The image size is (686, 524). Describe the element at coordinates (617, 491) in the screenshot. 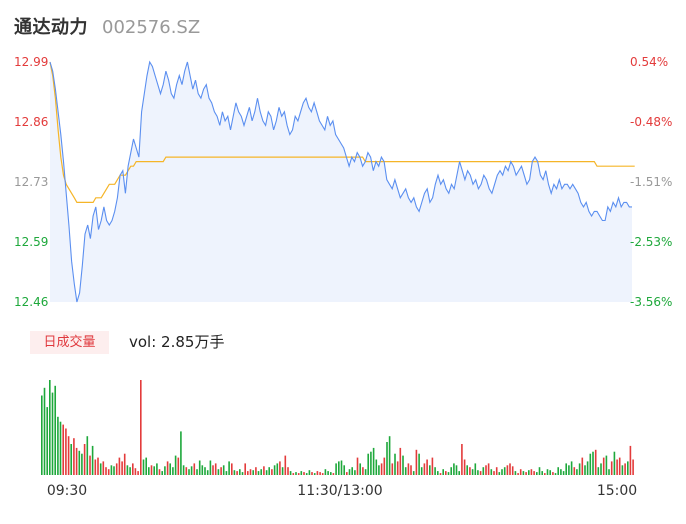

I see `x-tick-label: 15:00` at that location.